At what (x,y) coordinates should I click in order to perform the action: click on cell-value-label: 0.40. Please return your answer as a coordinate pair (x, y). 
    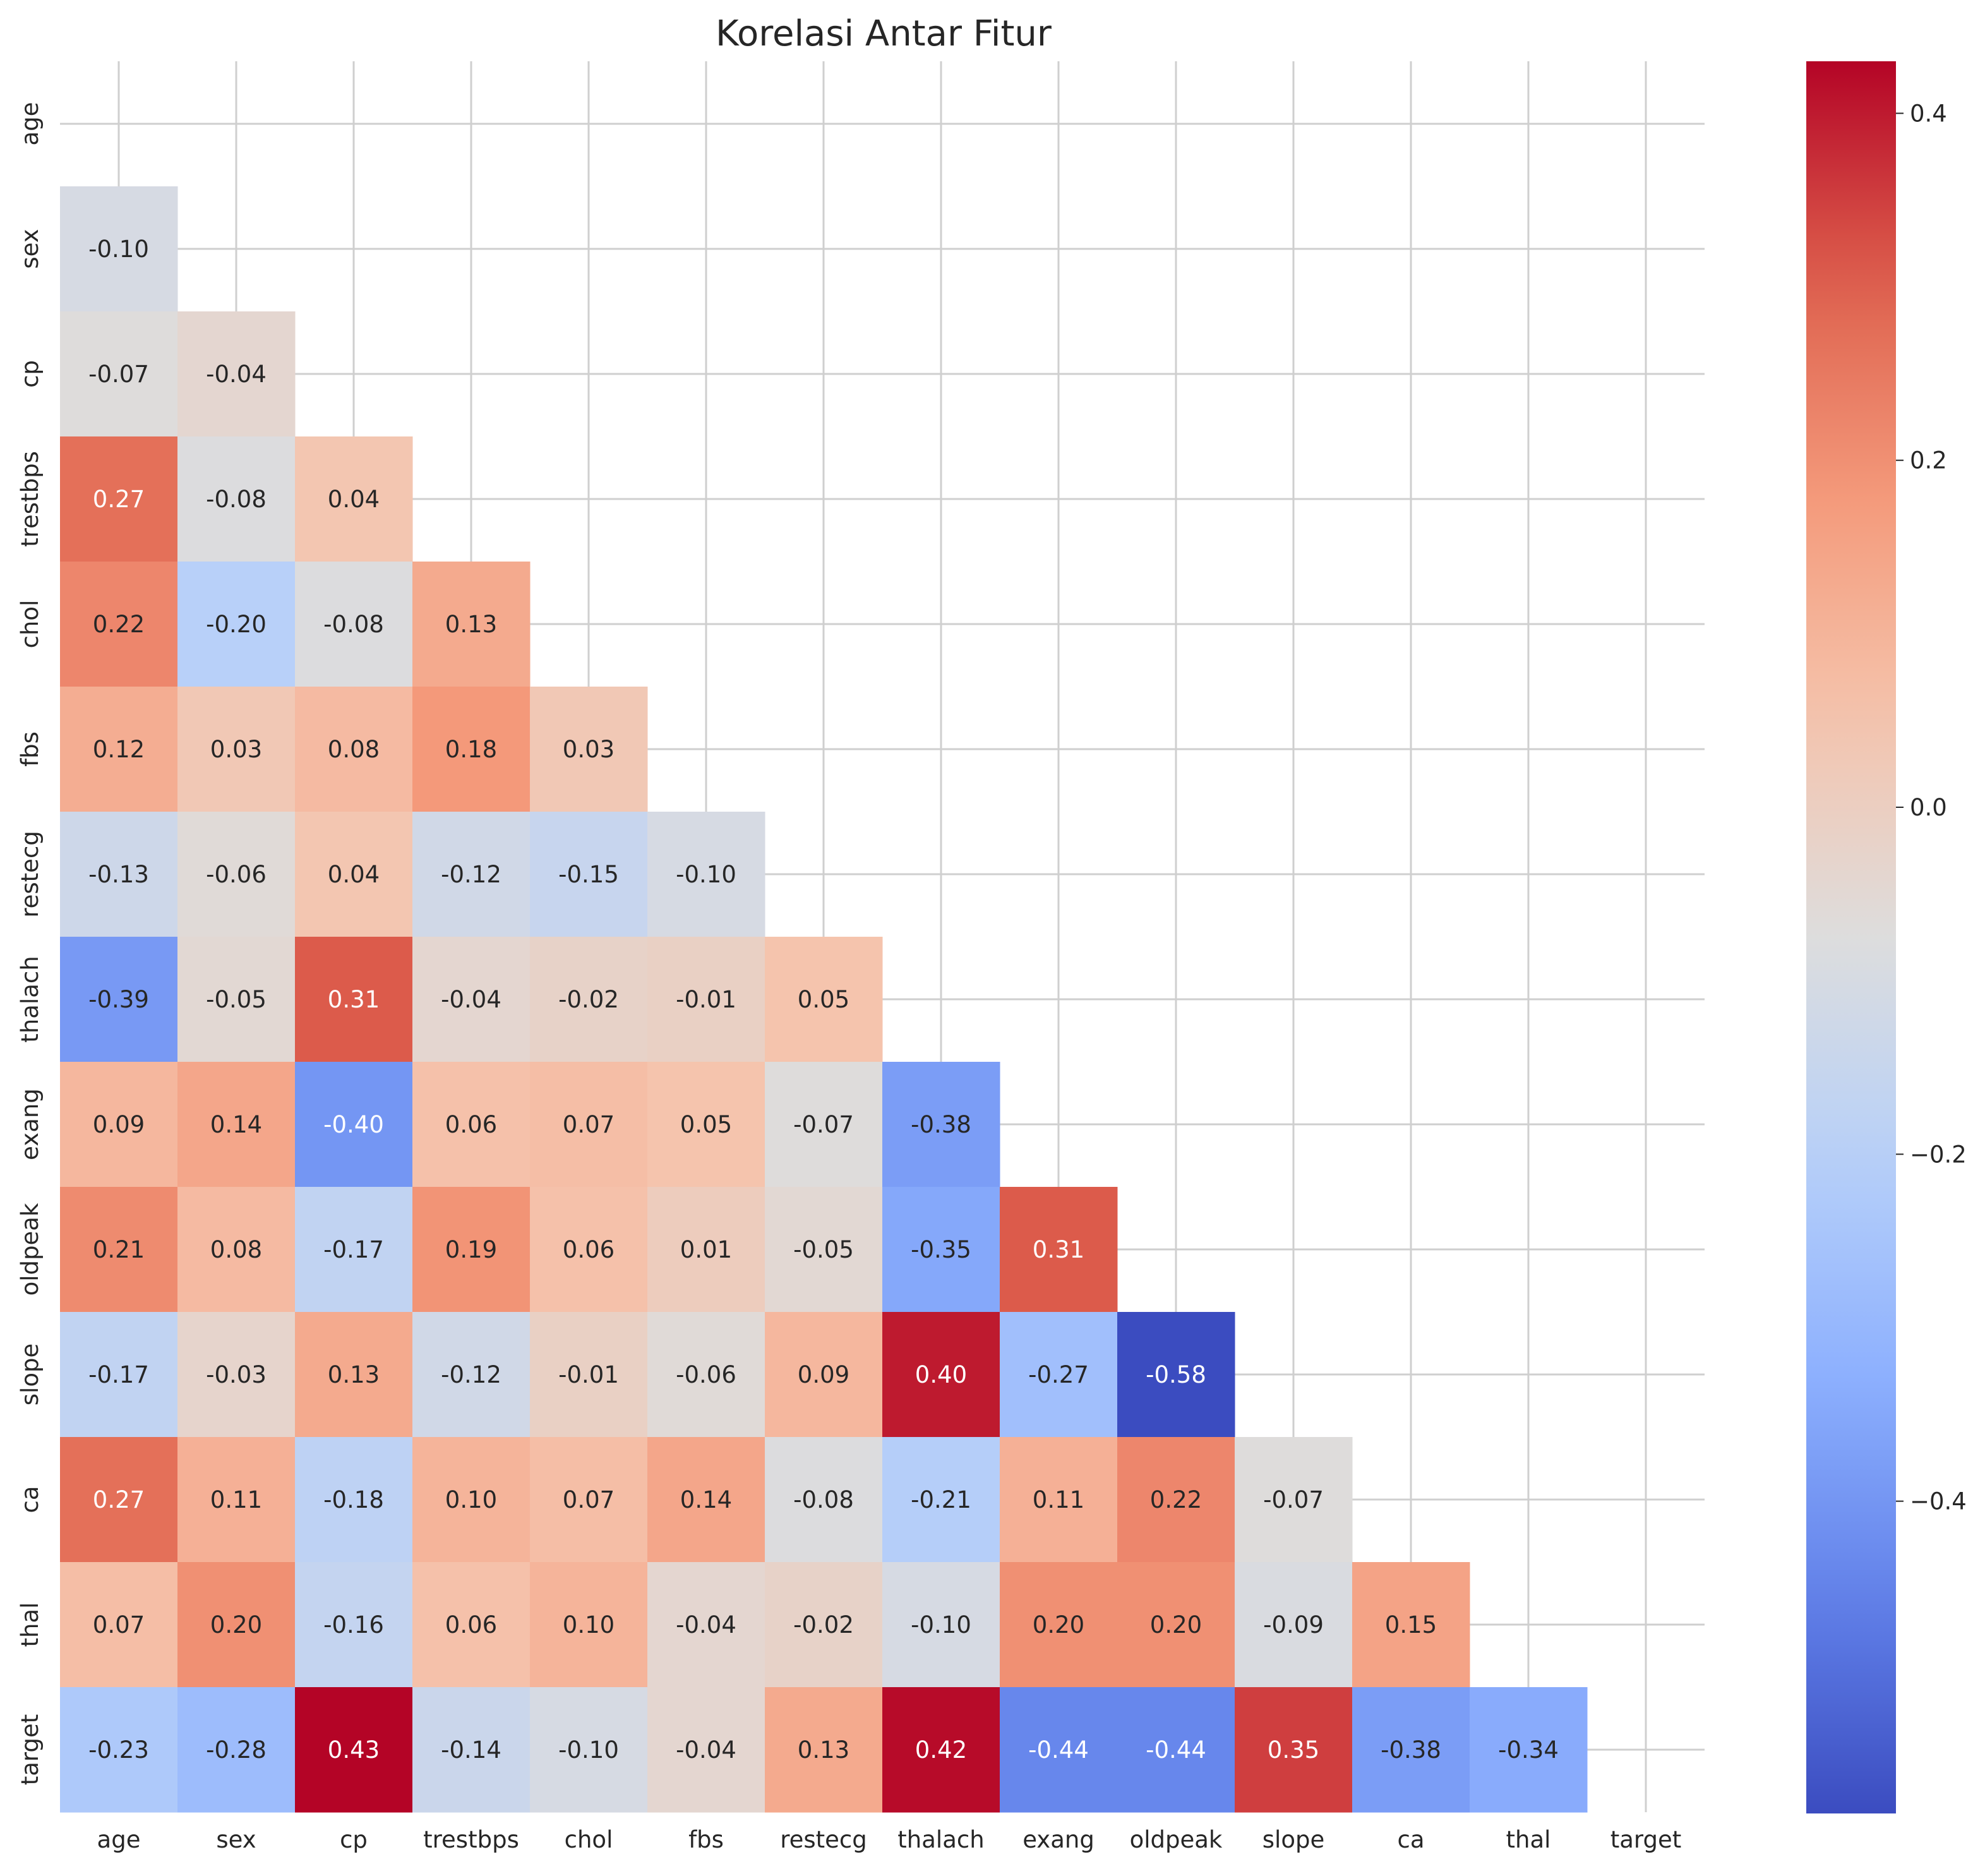
    Looking at the image, I should click on (941, 1375).